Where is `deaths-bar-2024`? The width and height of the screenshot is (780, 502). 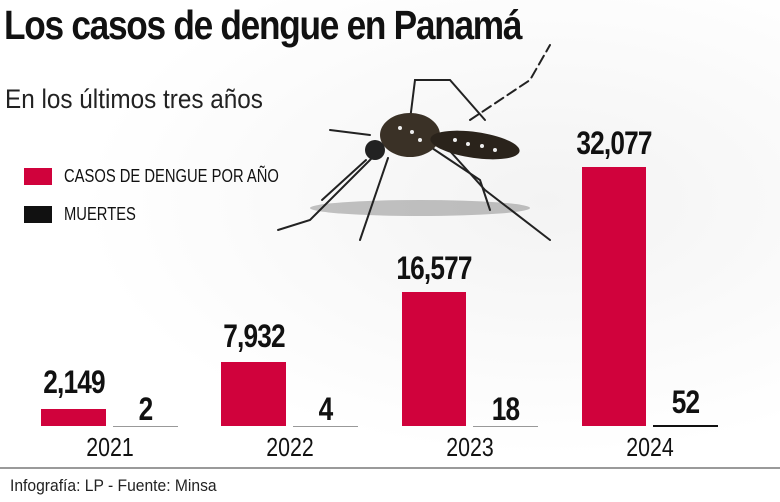 deaths-bar-2024 is located at coordinates (685, 426).